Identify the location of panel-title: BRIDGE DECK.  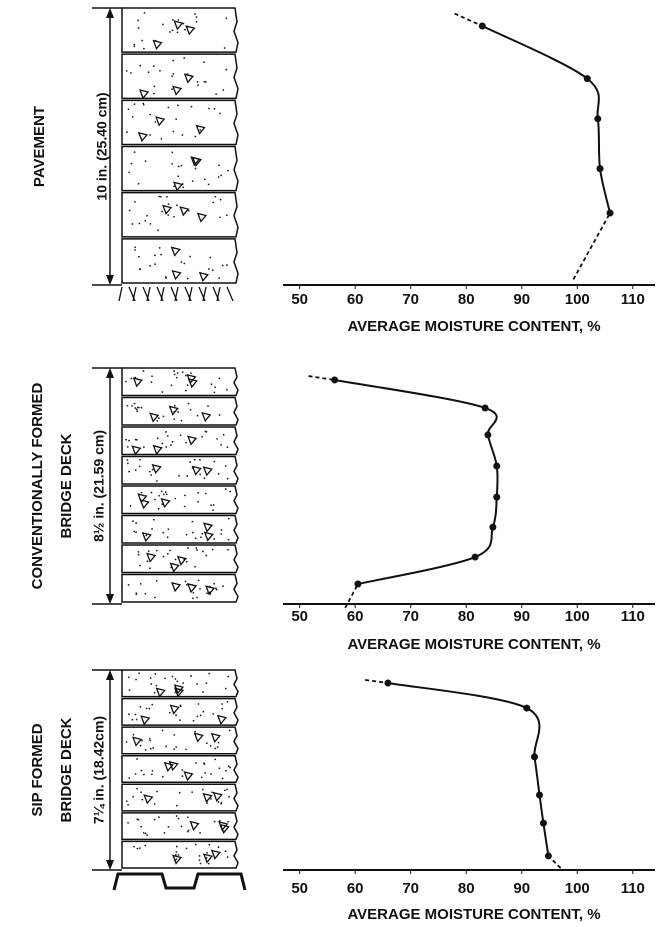
(66, 769).